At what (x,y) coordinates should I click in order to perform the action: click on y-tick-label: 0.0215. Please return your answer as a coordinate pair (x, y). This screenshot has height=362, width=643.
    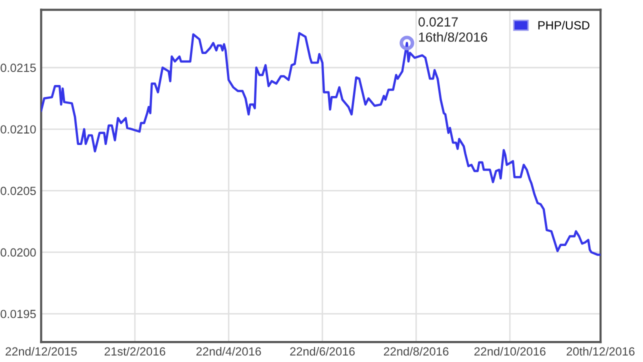
    Looking at the image, I should click on (18, 68).